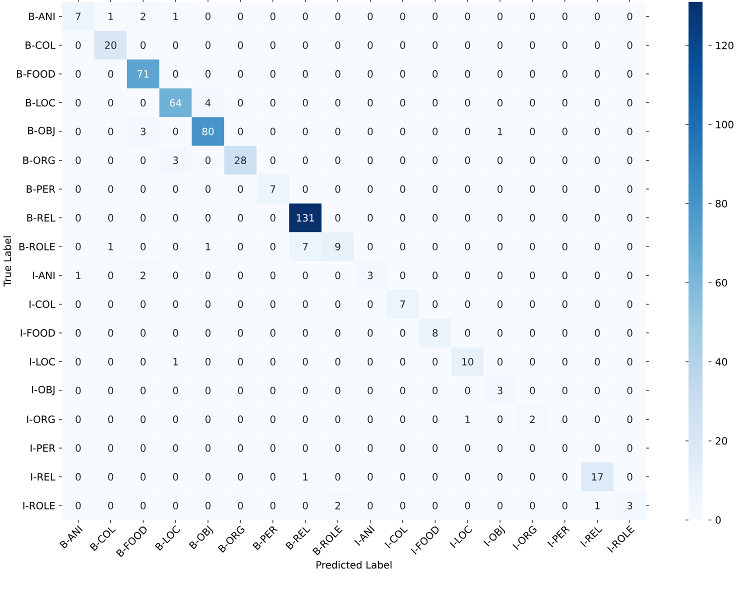  Describe the element at coordinates (40, 102) in the screenshot. I see `y-tick-label: B-LOC` at that location.